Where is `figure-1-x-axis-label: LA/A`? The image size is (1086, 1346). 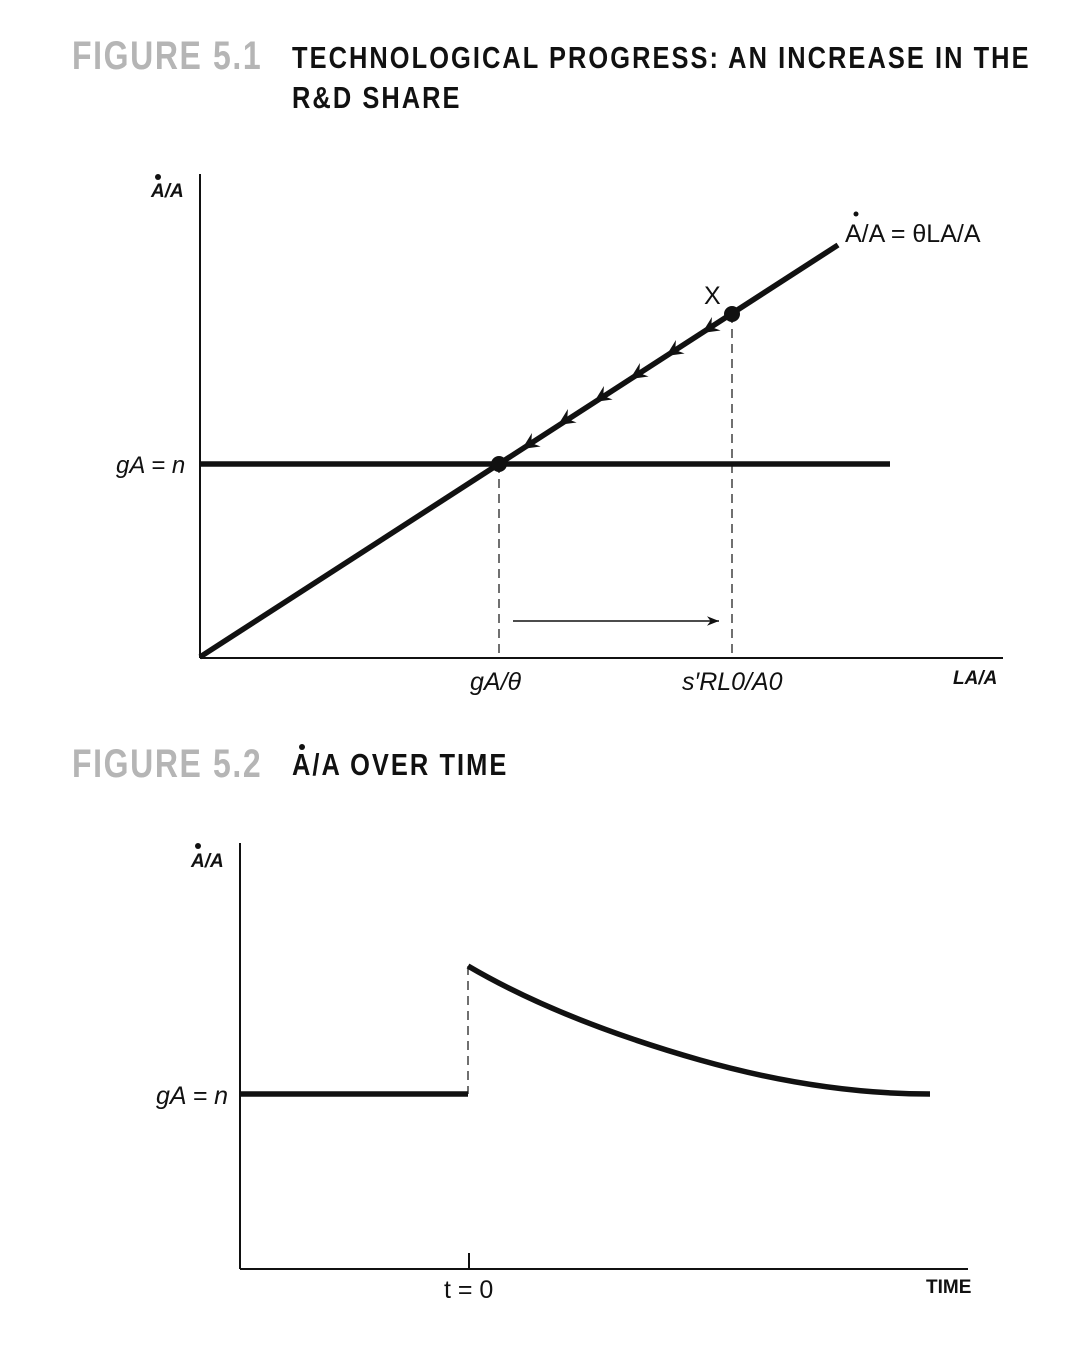 figure-1-x-axis-label: LA/A is located at coordinates (975, 678).